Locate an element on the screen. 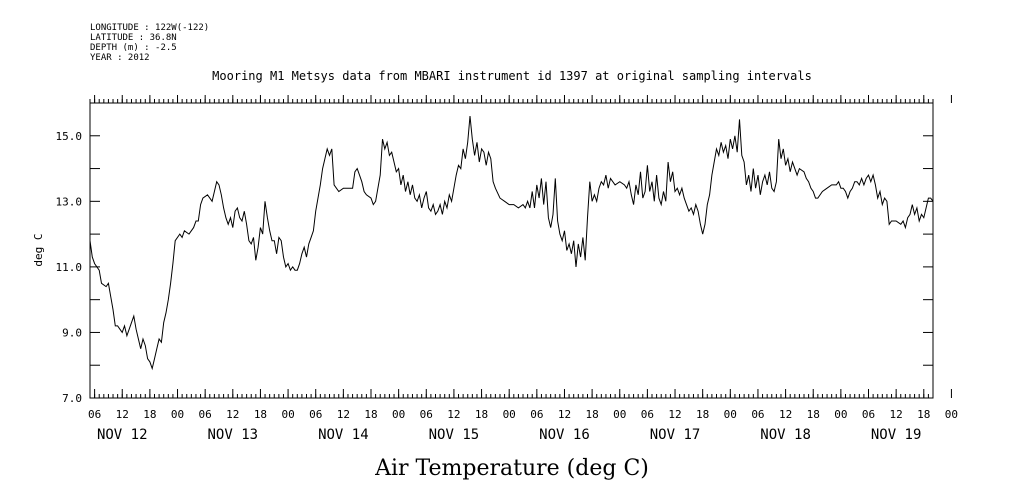  x-day-label: NOV 12 is located at coordinates (122, 435).